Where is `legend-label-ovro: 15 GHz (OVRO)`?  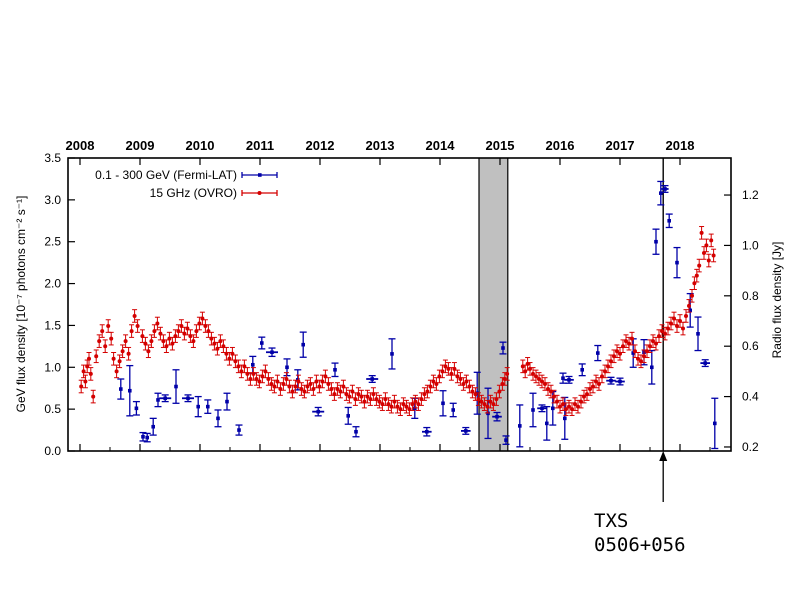
legend-label-ovro: 15 GHz (OVRO) is located at coordinates (193, 193).